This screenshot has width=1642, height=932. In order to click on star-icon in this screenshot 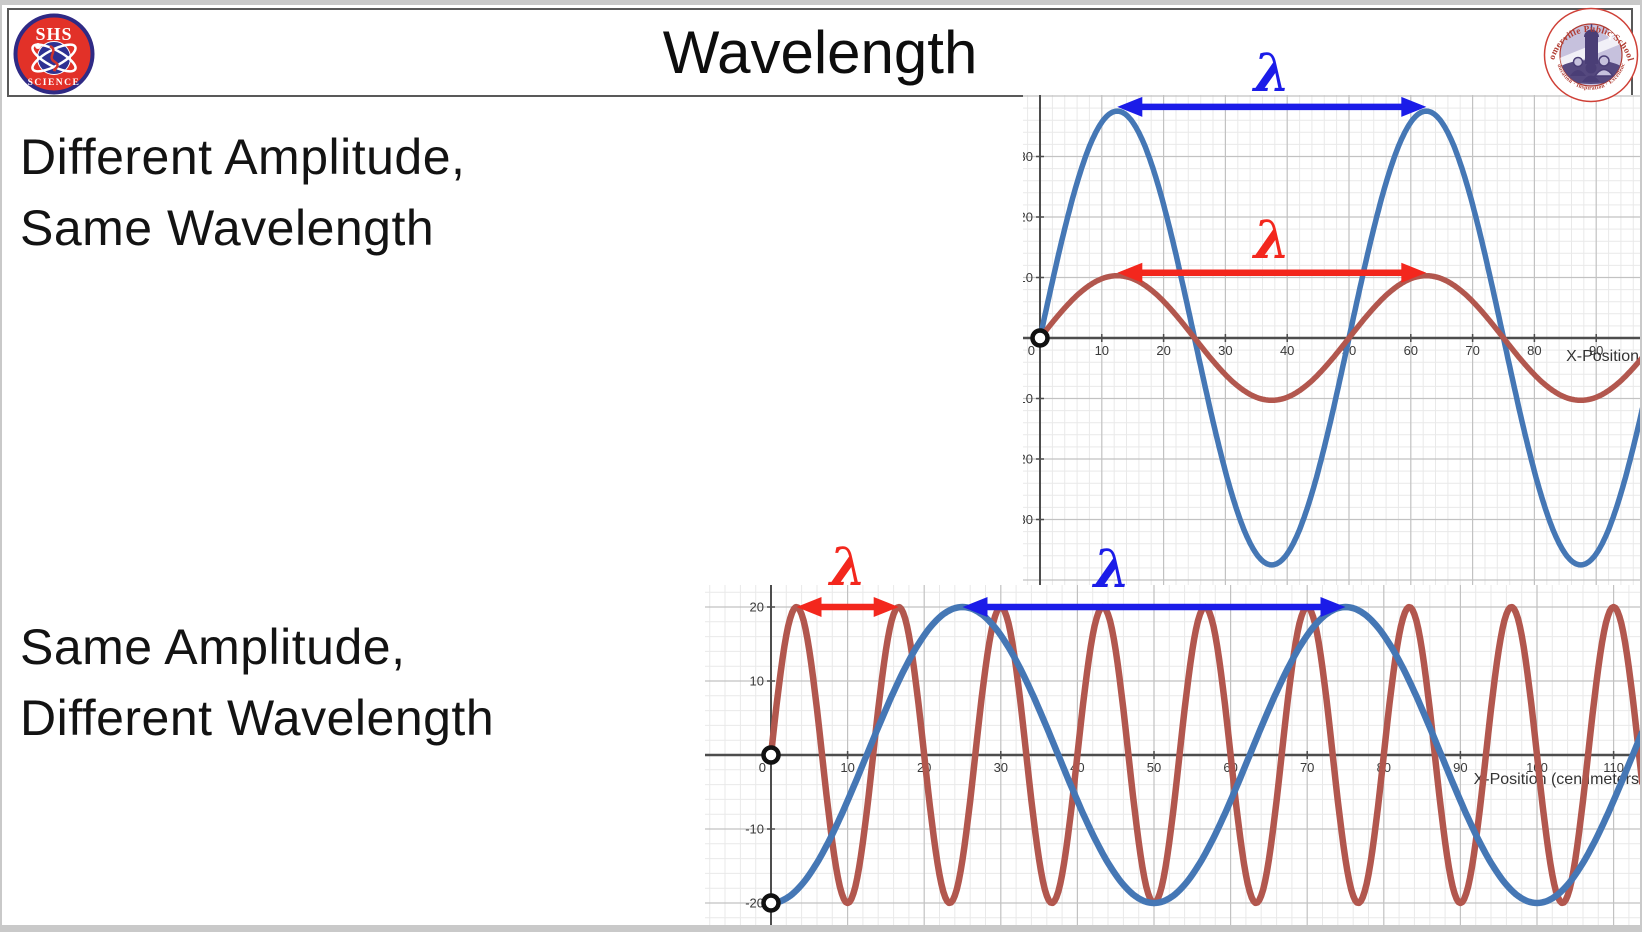, I will do `click(1610, 34)`.